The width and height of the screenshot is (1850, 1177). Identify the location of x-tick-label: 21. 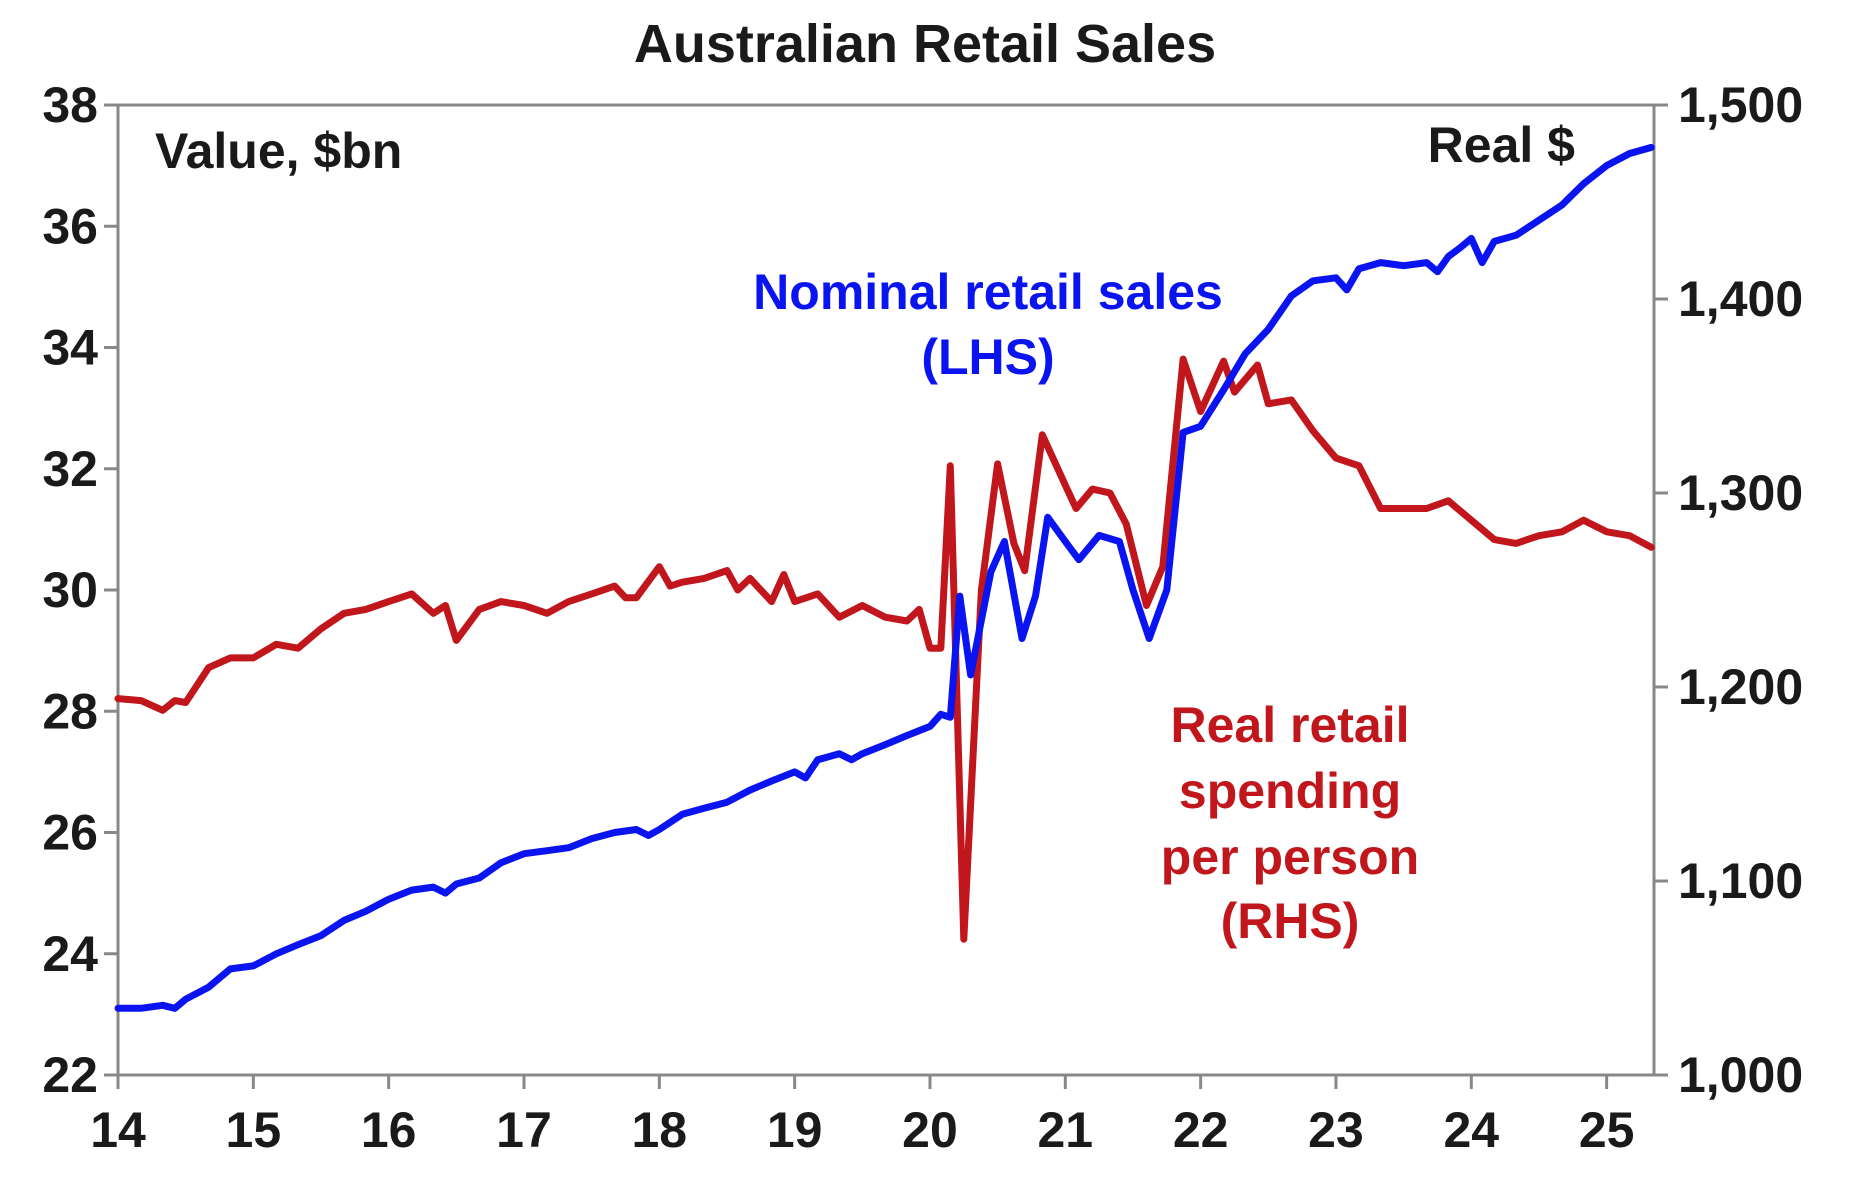
(1066, 1130).